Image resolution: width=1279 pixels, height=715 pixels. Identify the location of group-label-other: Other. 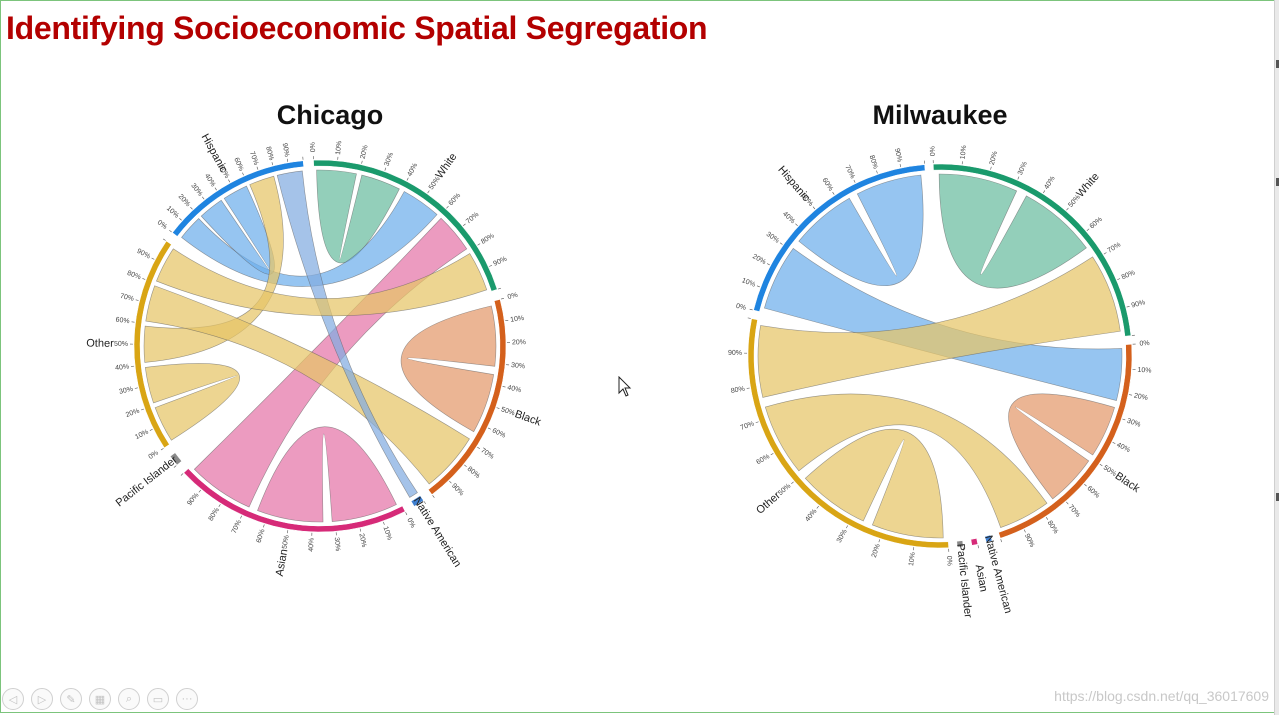
(100, 344).